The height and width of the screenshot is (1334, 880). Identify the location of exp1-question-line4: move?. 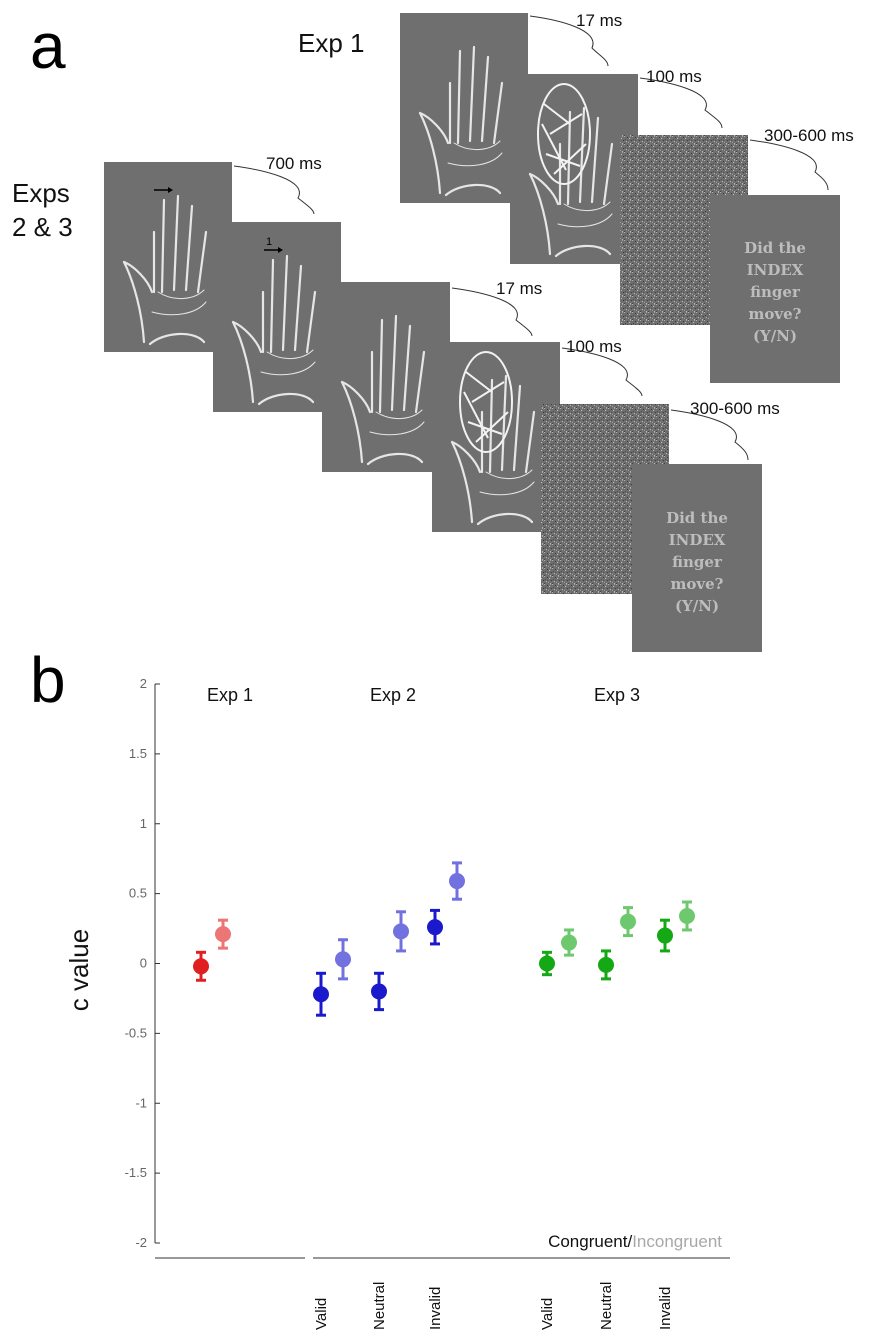
(775, 314).